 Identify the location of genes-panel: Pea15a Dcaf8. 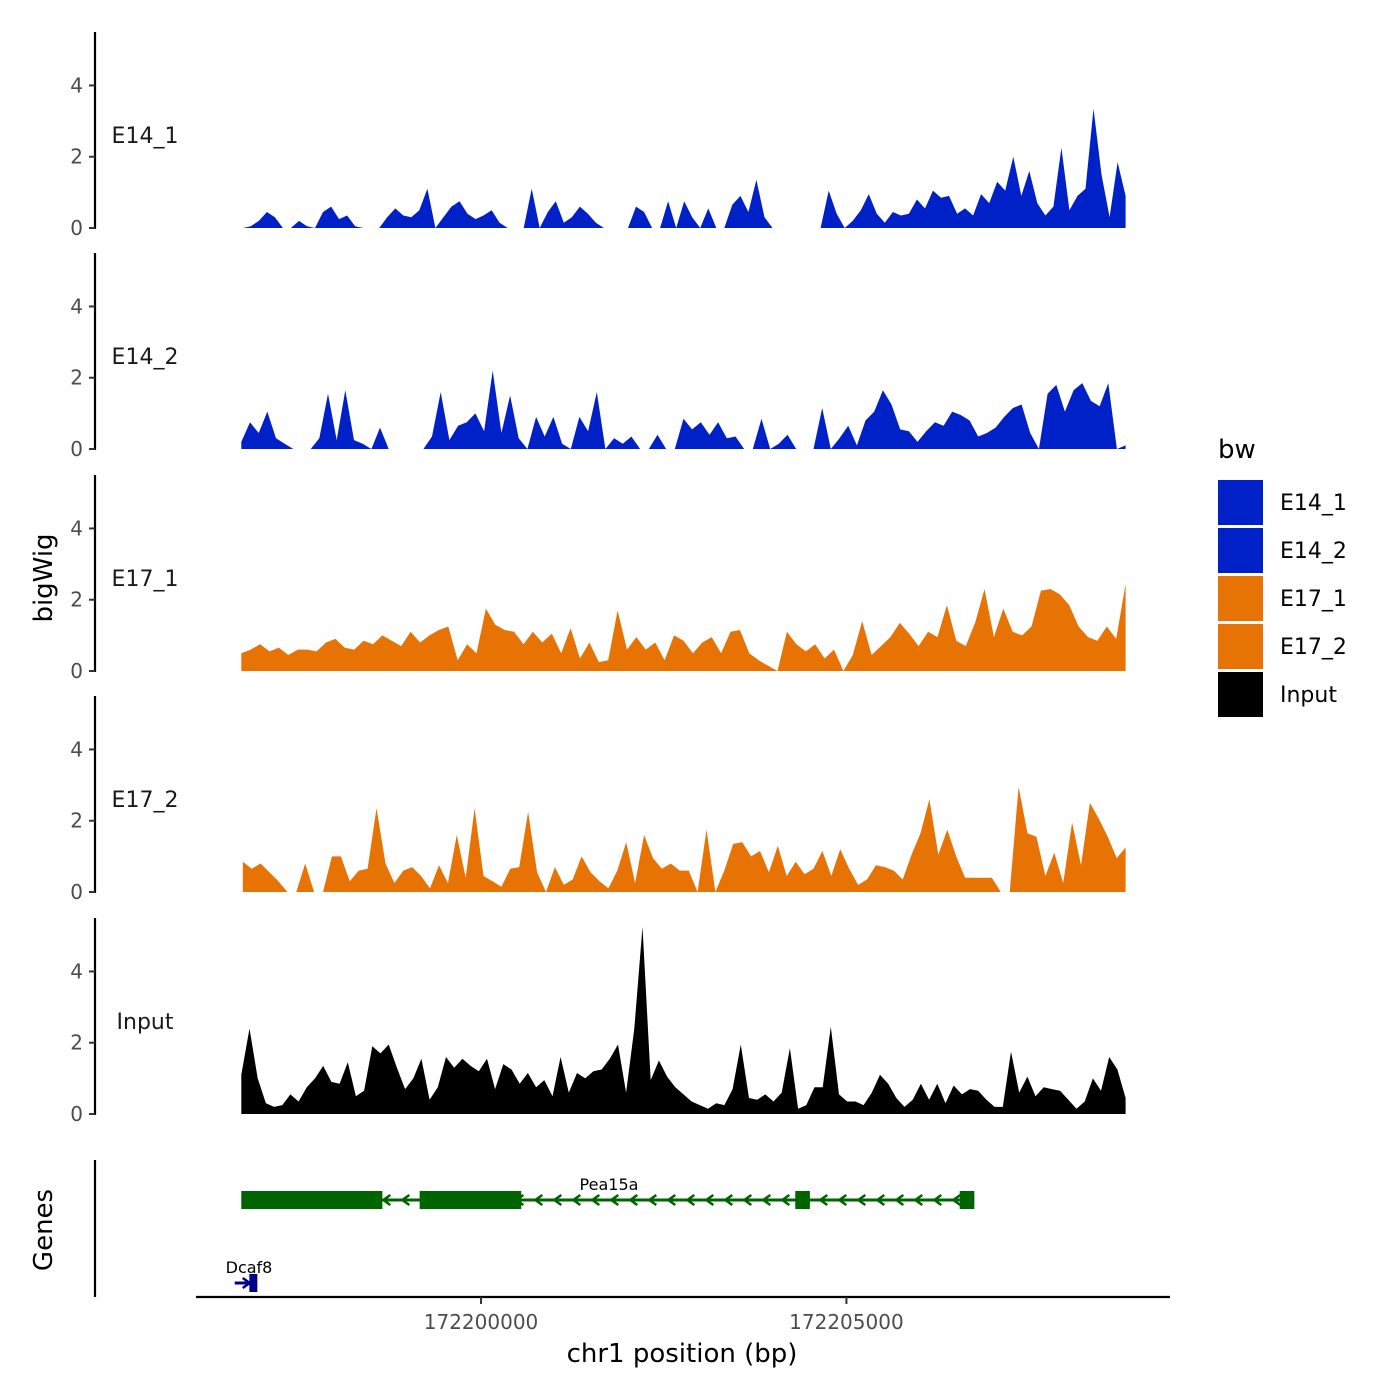
(534, 1228).